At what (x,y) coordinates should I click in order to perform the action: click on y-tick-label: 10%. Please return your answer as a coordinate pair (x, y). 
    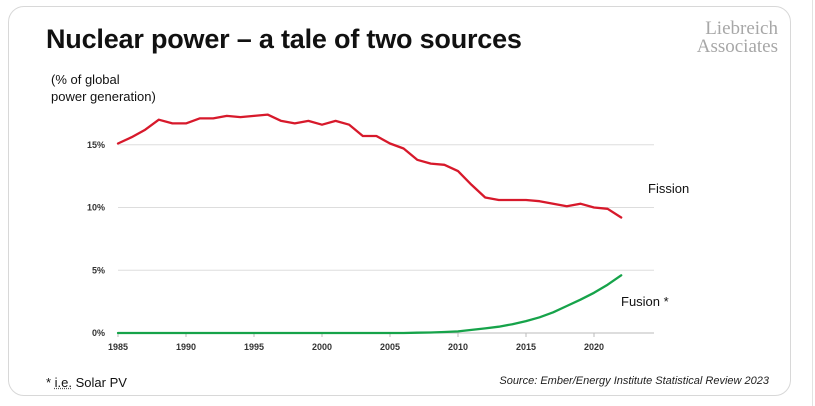
    Looking at the image, I should click on (96, 208).